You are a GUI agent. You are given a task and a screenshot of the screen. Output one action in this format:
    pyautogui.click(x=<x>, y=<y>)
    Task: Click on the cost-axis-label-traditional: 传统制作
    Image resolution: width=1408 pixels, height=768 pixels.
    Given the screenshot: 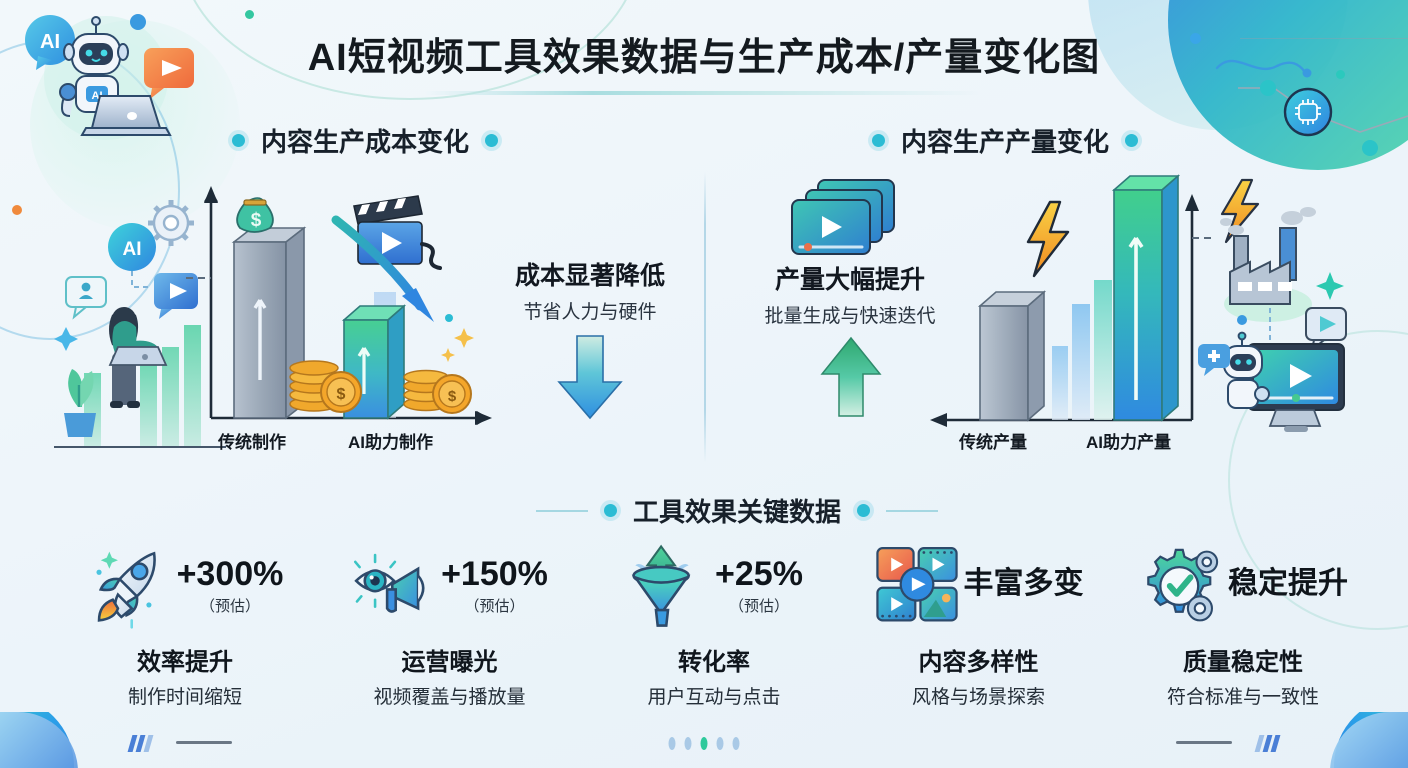 What is the action you would take?
    pyautogui.click(x=252, y=442)
    